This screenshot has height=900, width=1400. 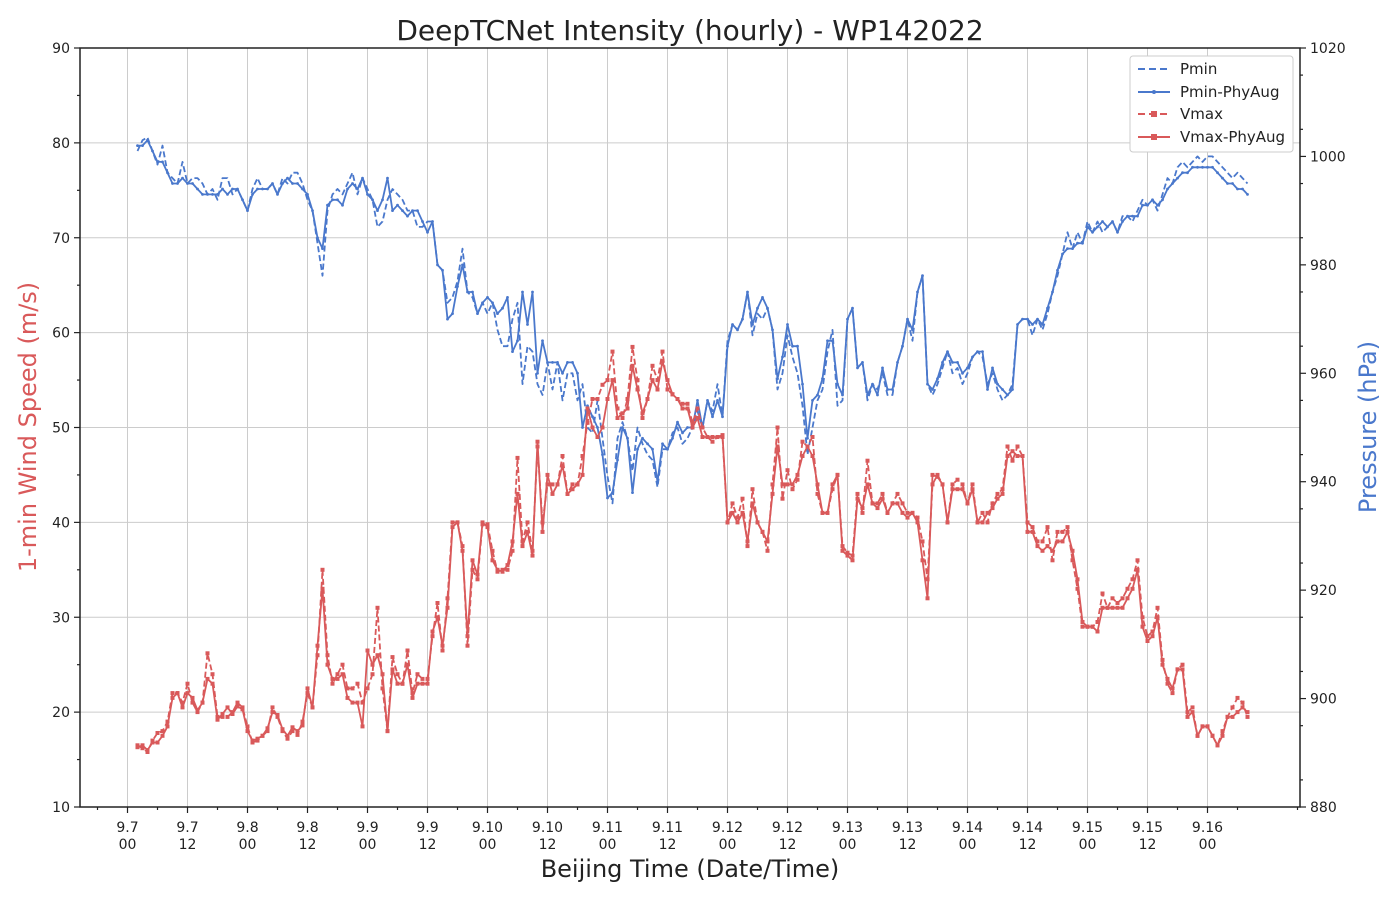 What do you see at coordinates (61, 523) in the screenshot?
I see `left-y-tick-label: 40` at bounding box center [61, 523].